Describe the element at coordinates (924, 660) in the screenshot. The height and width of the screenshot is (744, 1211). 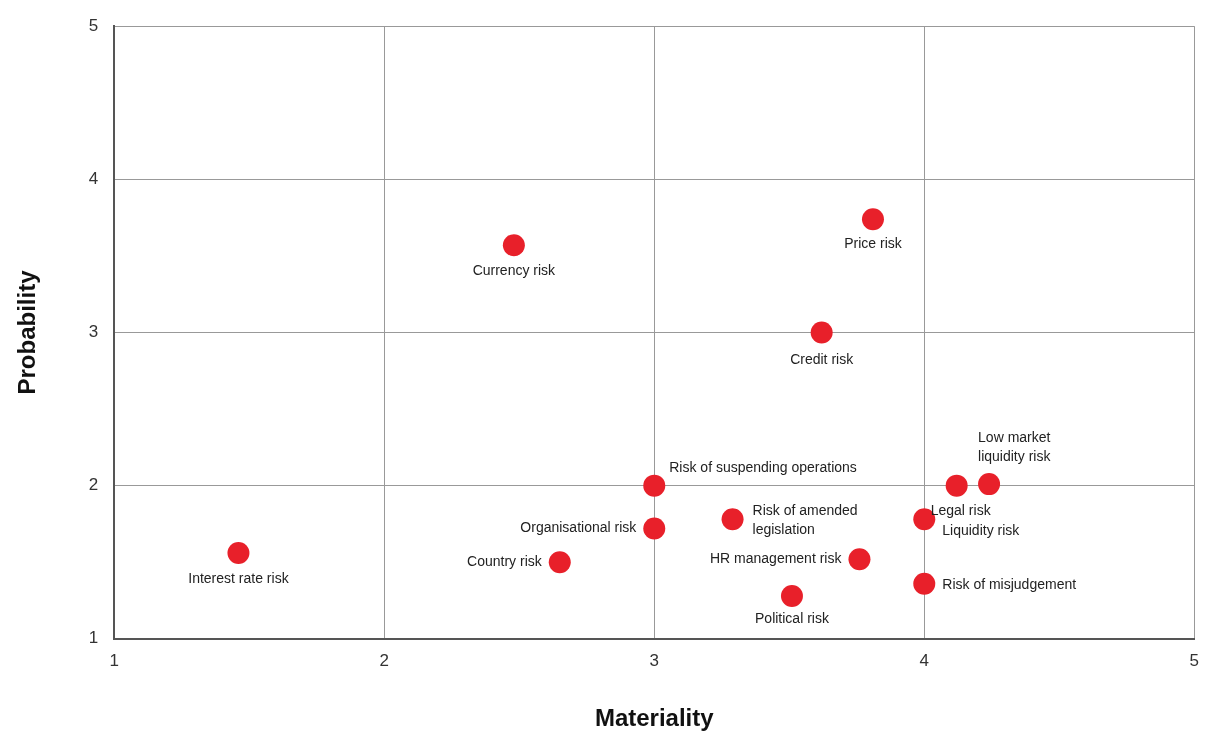
I see `x-tick-label: 4` at that location.